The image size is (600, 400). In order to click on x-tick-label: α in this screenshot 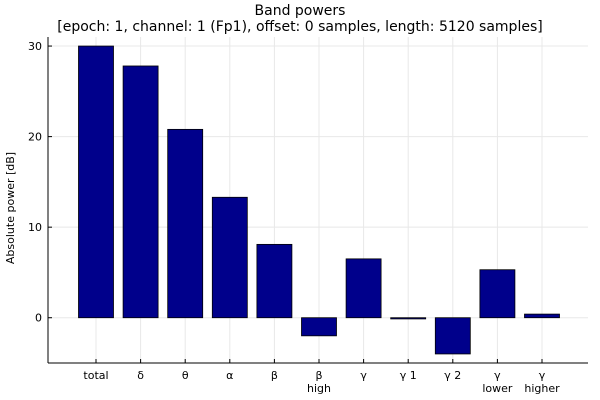, I will do `click(229, 375)`.